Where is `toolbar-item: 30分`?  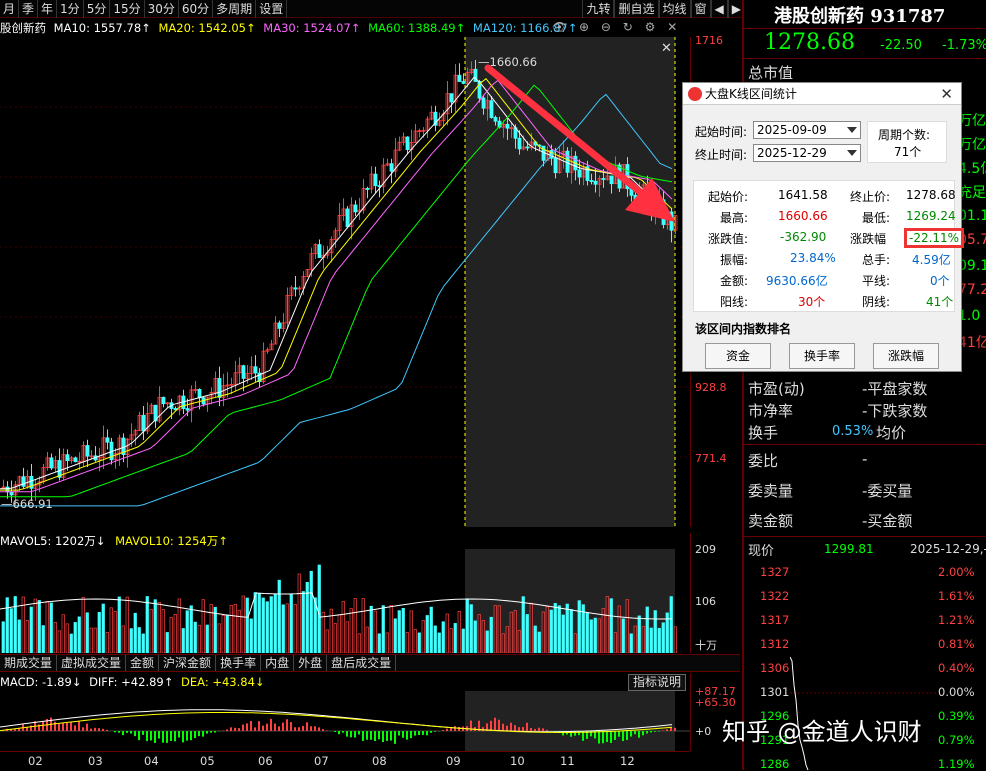
toolbar-item: 30分 is located at coordinates (162, 9).